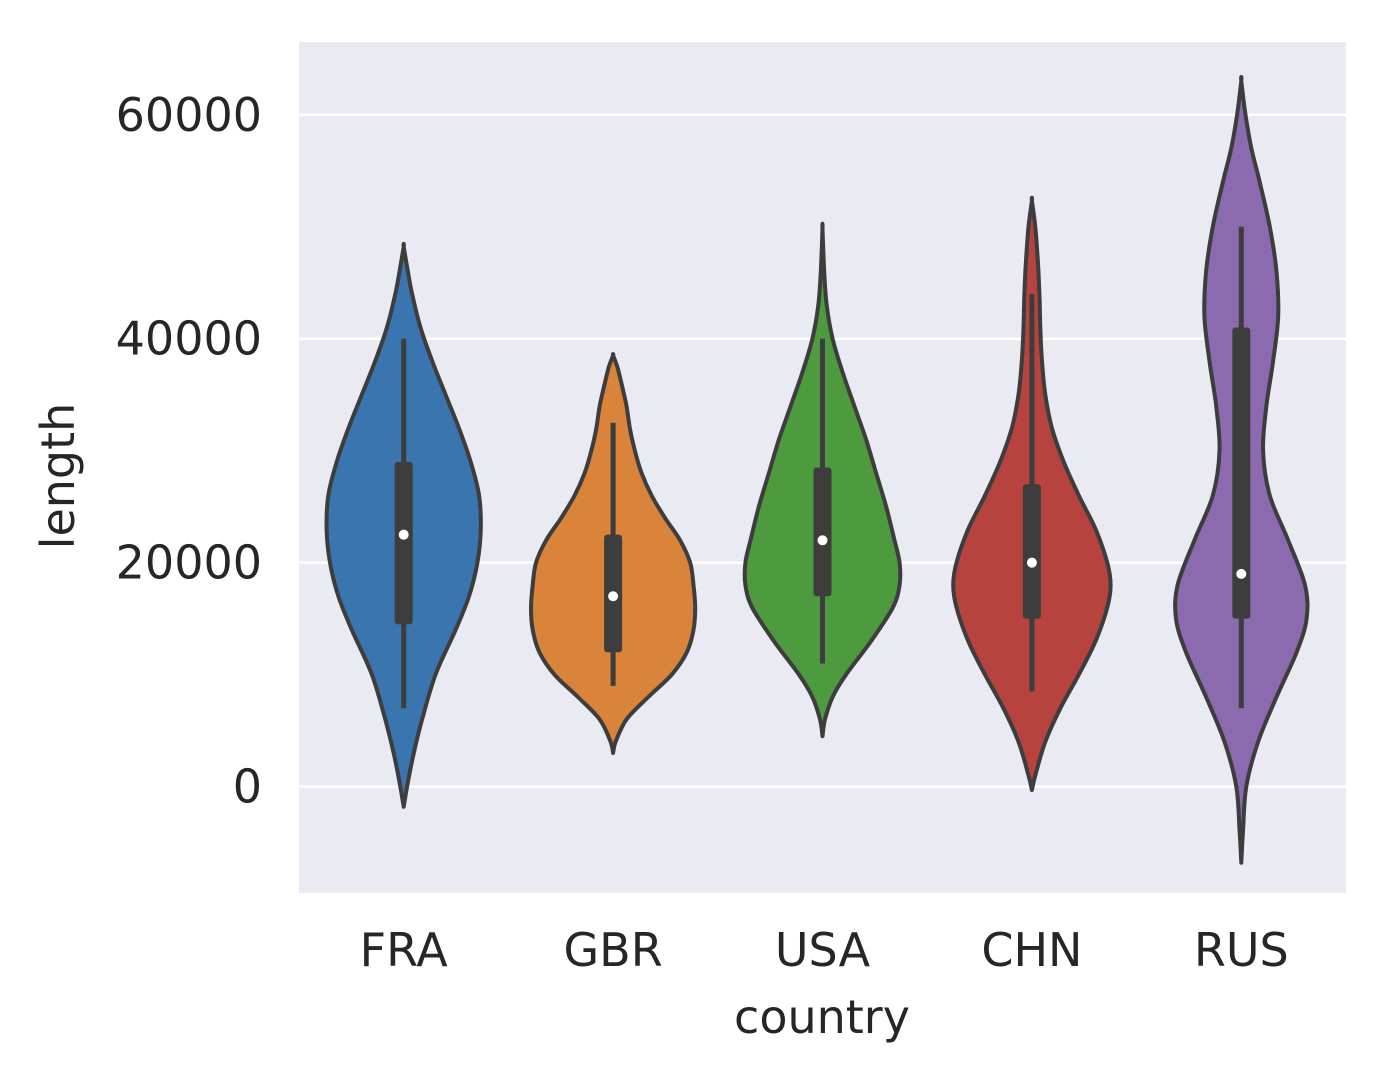  Describe the element at coordinates (613, 596) in the screenshot. I see `violin-median-gbr` at that location.